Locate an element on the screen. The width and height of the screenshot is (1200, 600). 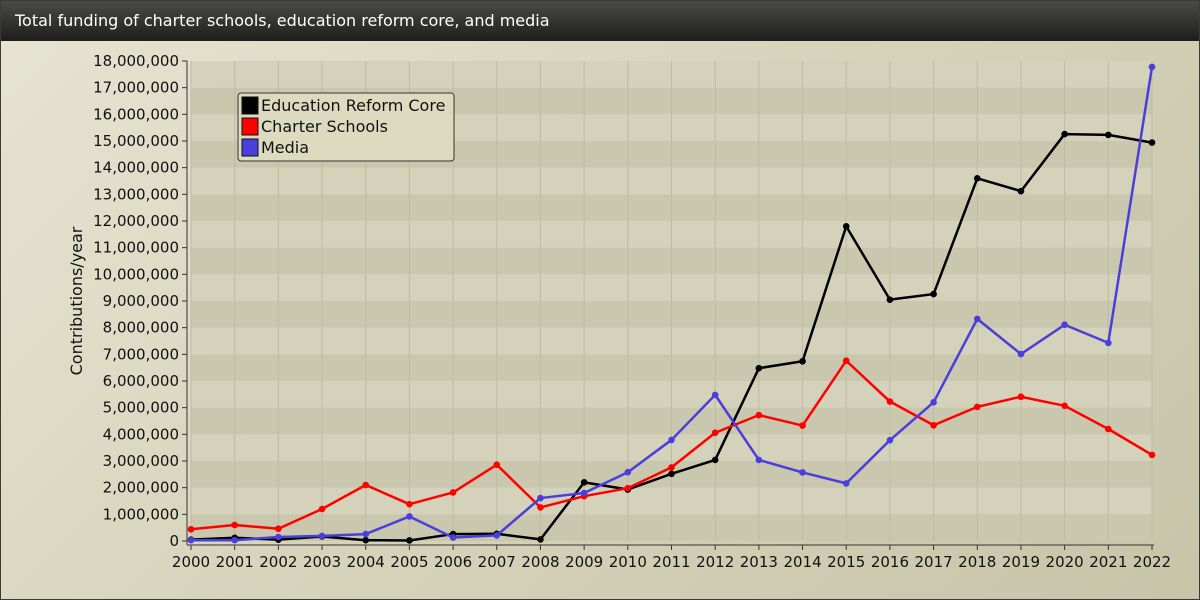
x-tick-label: 2012 is located at coordinates (715, 562).